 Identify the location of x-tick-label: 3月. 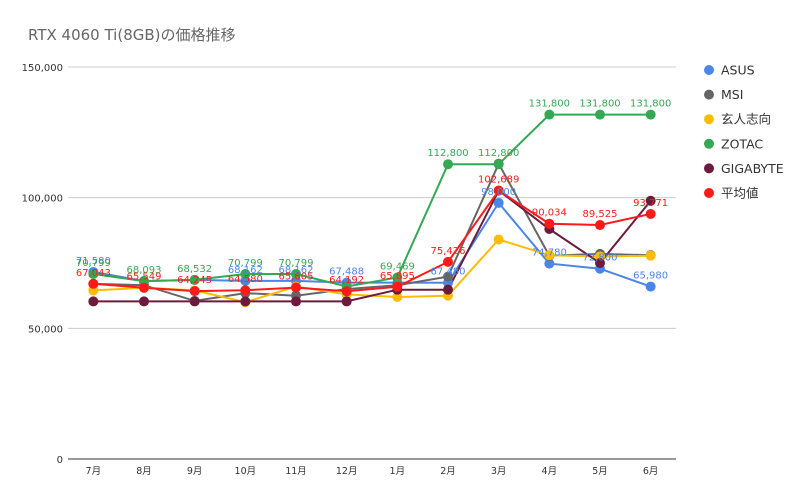
(499, 471).